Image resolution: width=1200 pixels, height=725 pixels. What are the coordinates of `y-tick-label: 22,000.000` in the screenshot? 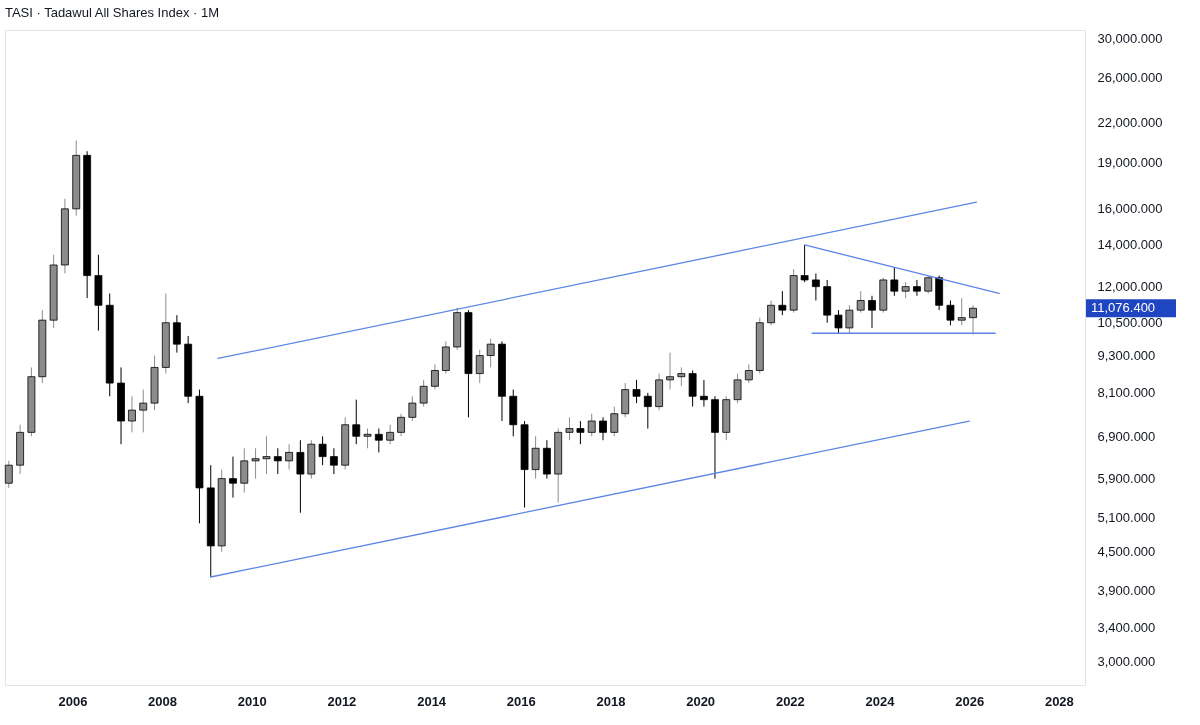 It's located at (1130, 123).